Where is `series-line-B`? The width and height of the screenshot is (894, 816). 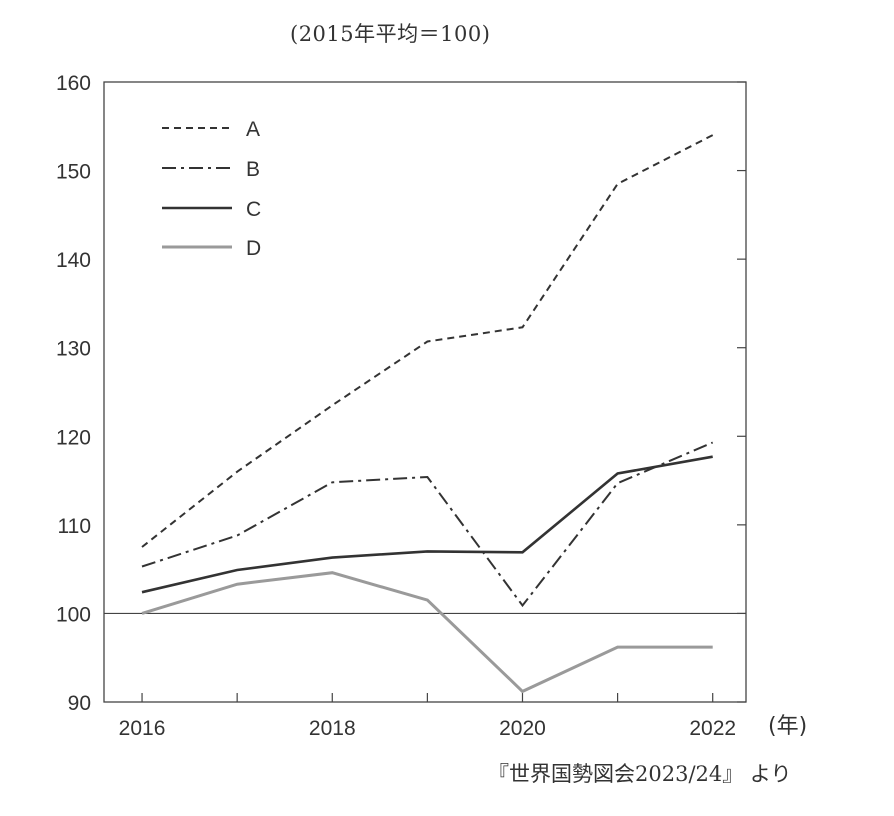 series-line-B is located at coordinates (427, 524).